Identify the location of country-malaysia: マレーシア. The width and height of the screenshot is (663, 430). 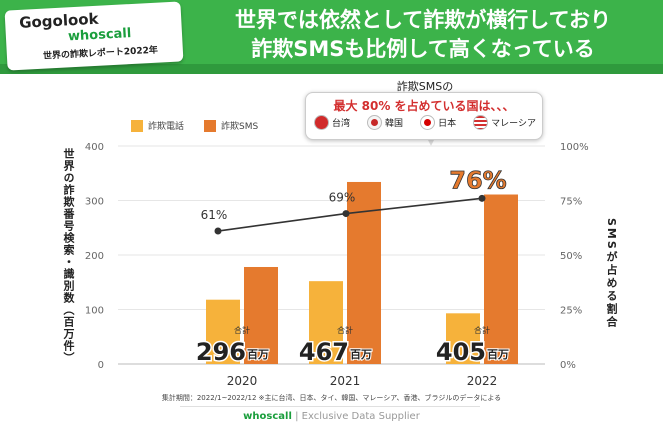
(504, 122).